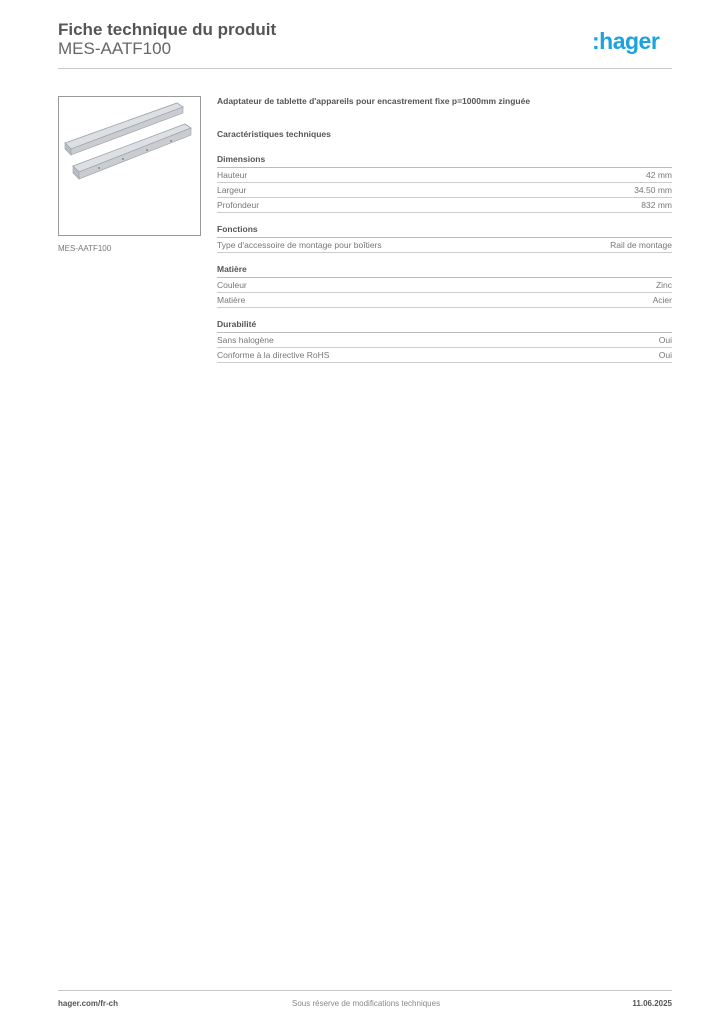  What do you see at coordinates (444, 326) in the screenshot?
I see `section-heading: Durabilité` at bounding box center [444, 326].